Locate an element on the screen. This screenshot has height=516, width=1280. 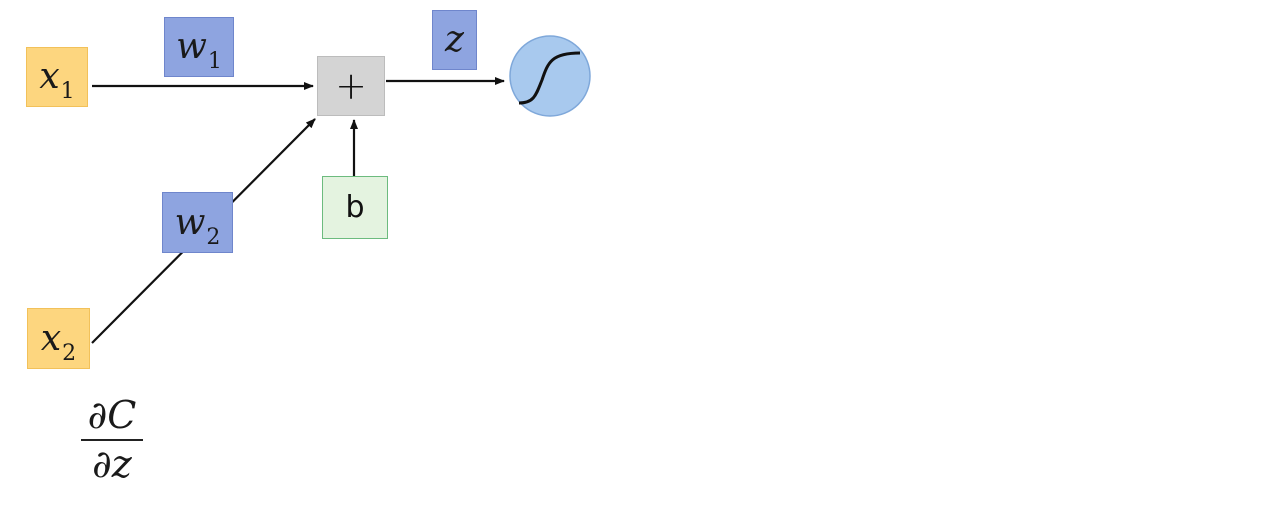
sum-node: + is located at coordinates (351, 86).